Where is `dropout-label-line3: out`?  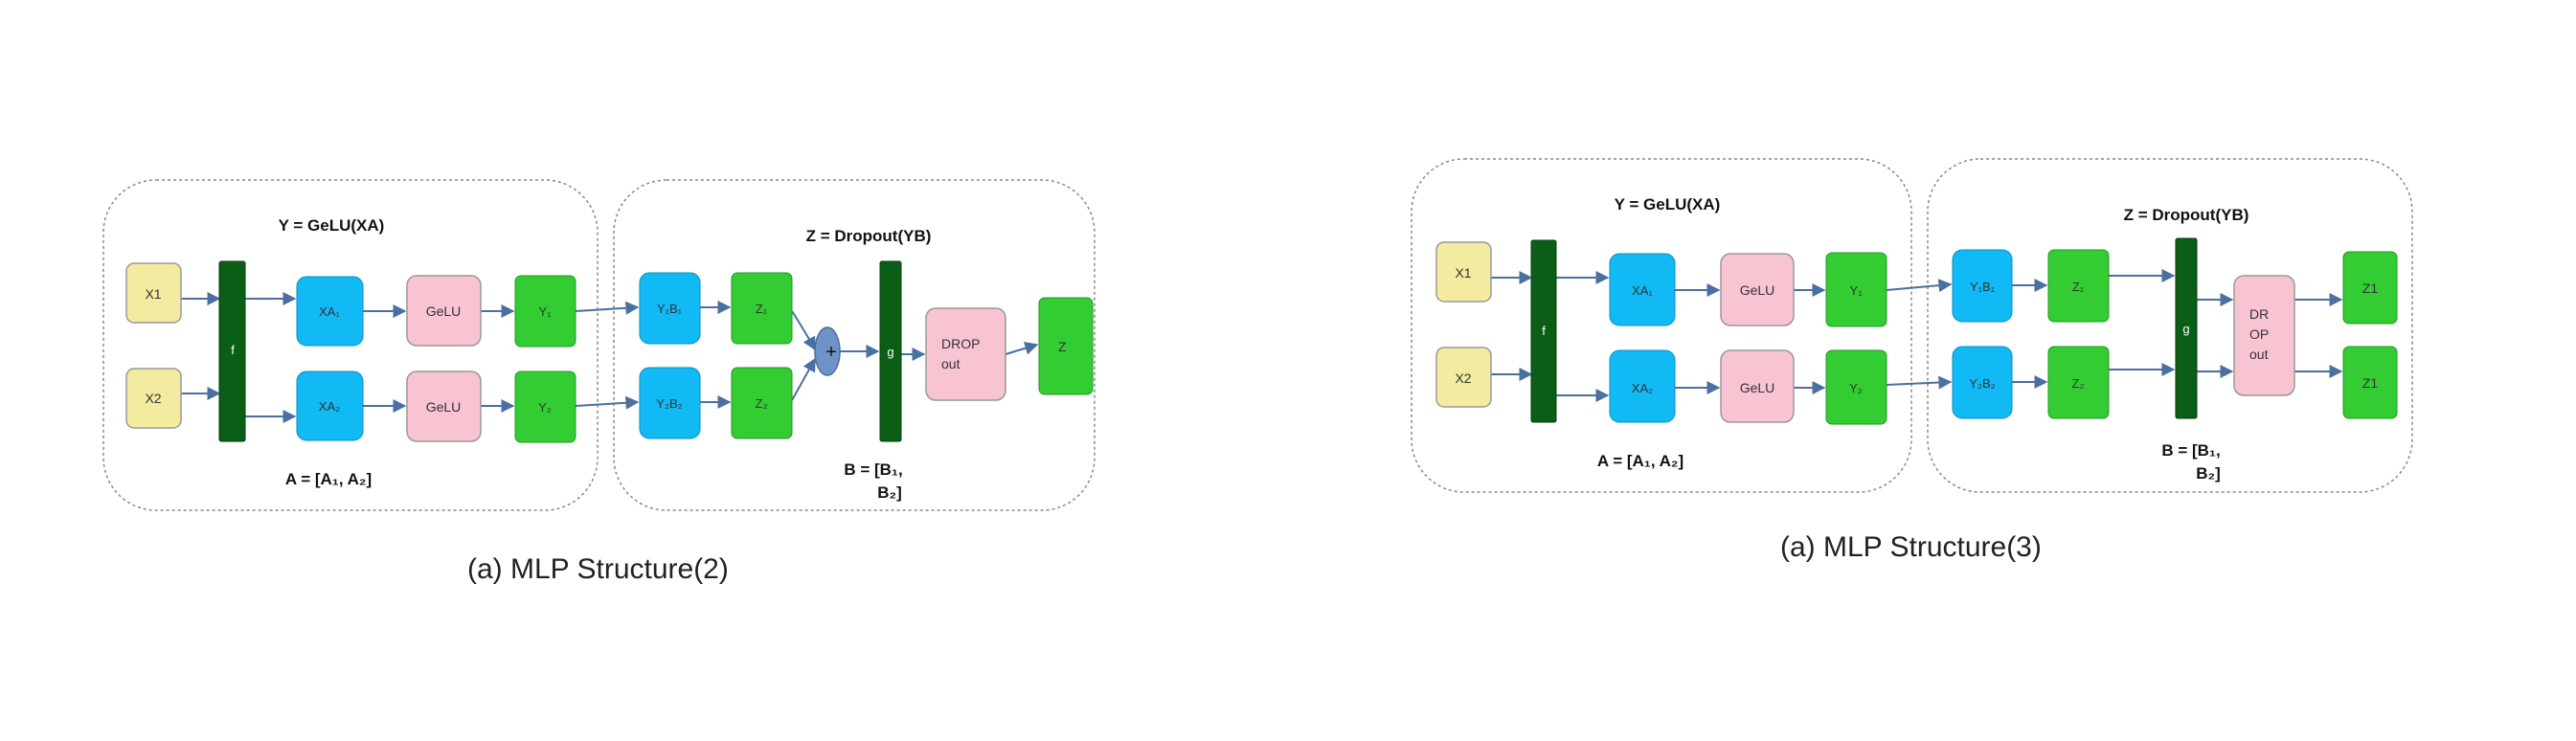
dropout-label-line3: out is located at coordinates (2259, 355).